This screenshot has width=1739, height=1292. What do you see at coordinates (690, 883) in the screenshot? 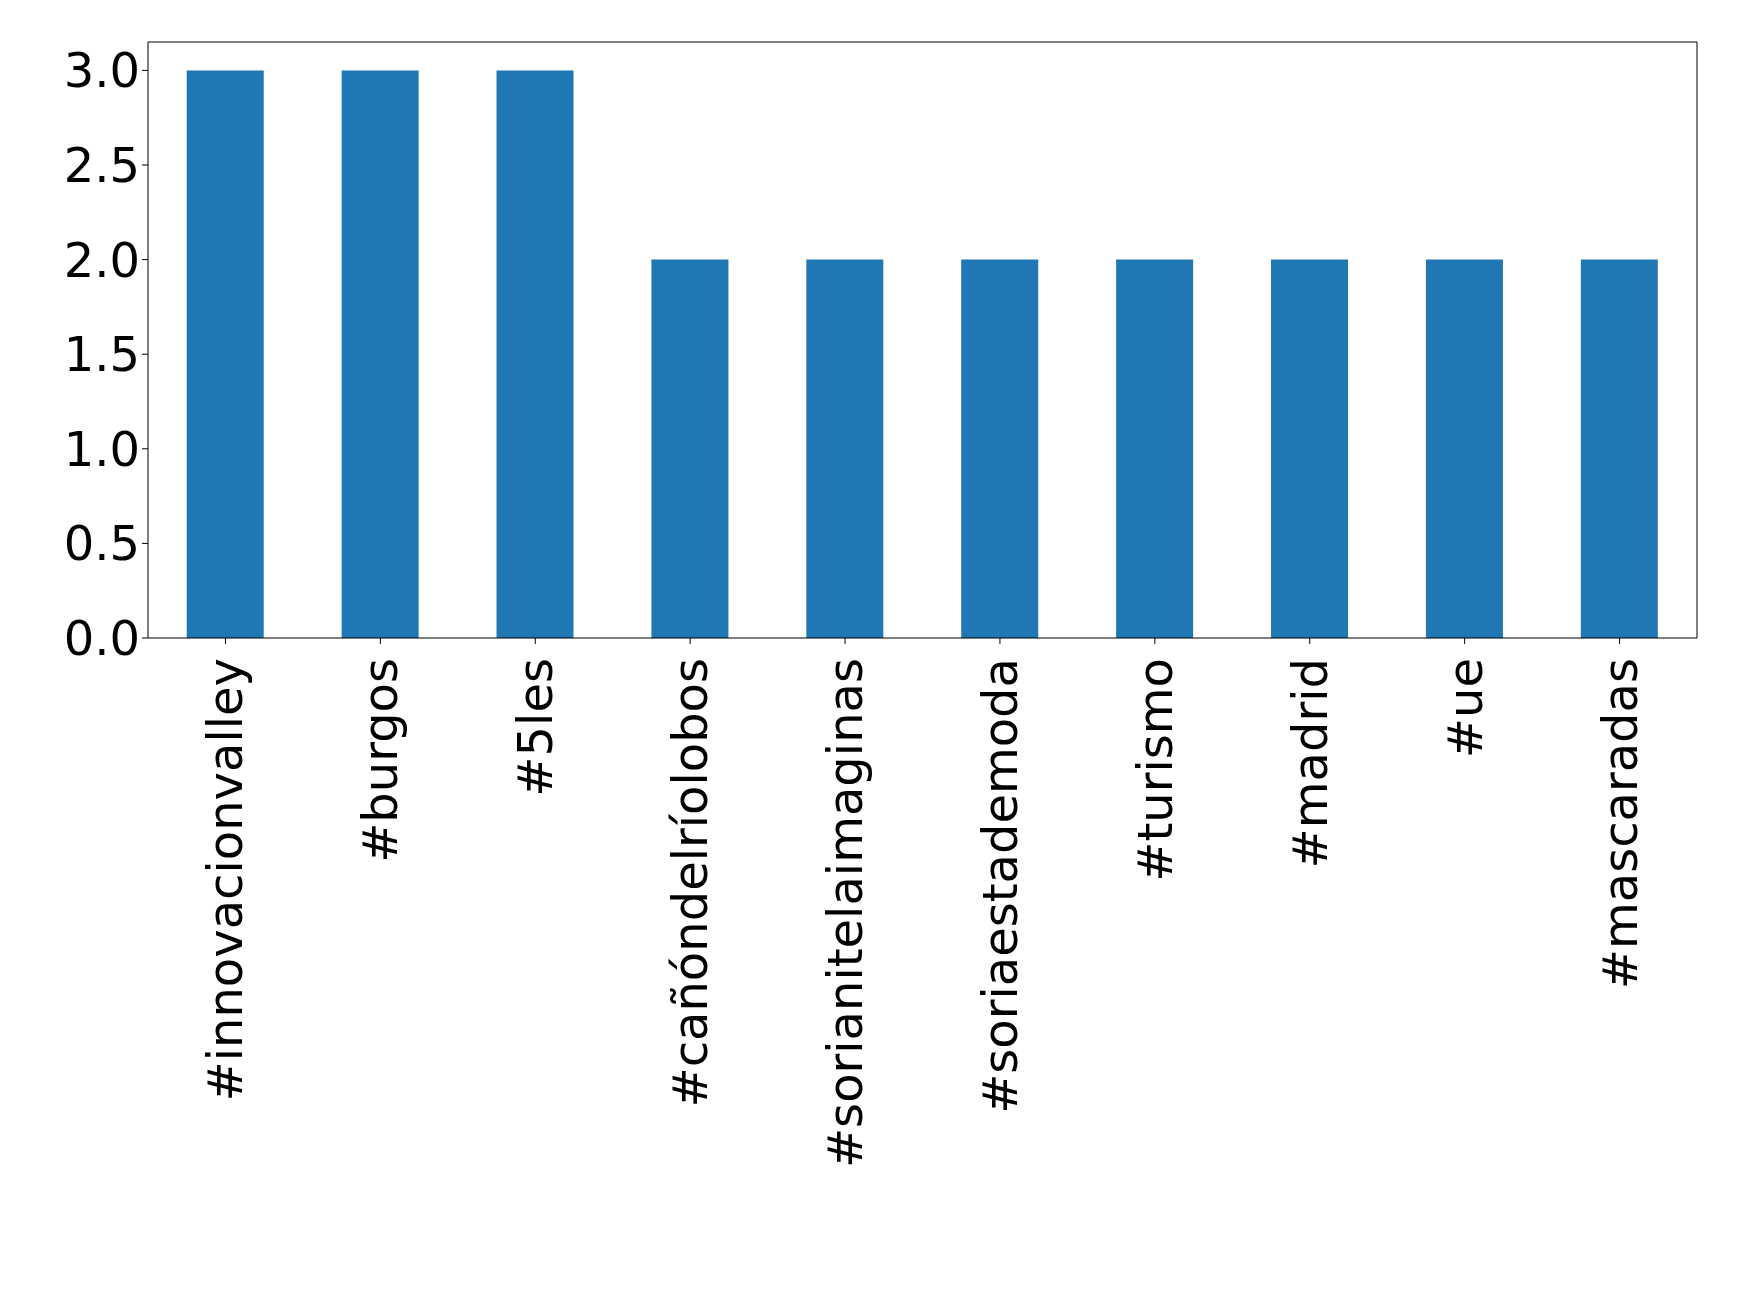
I see `x-tick-label: #cañóndelríolobos` at bounding box center [690, 883].